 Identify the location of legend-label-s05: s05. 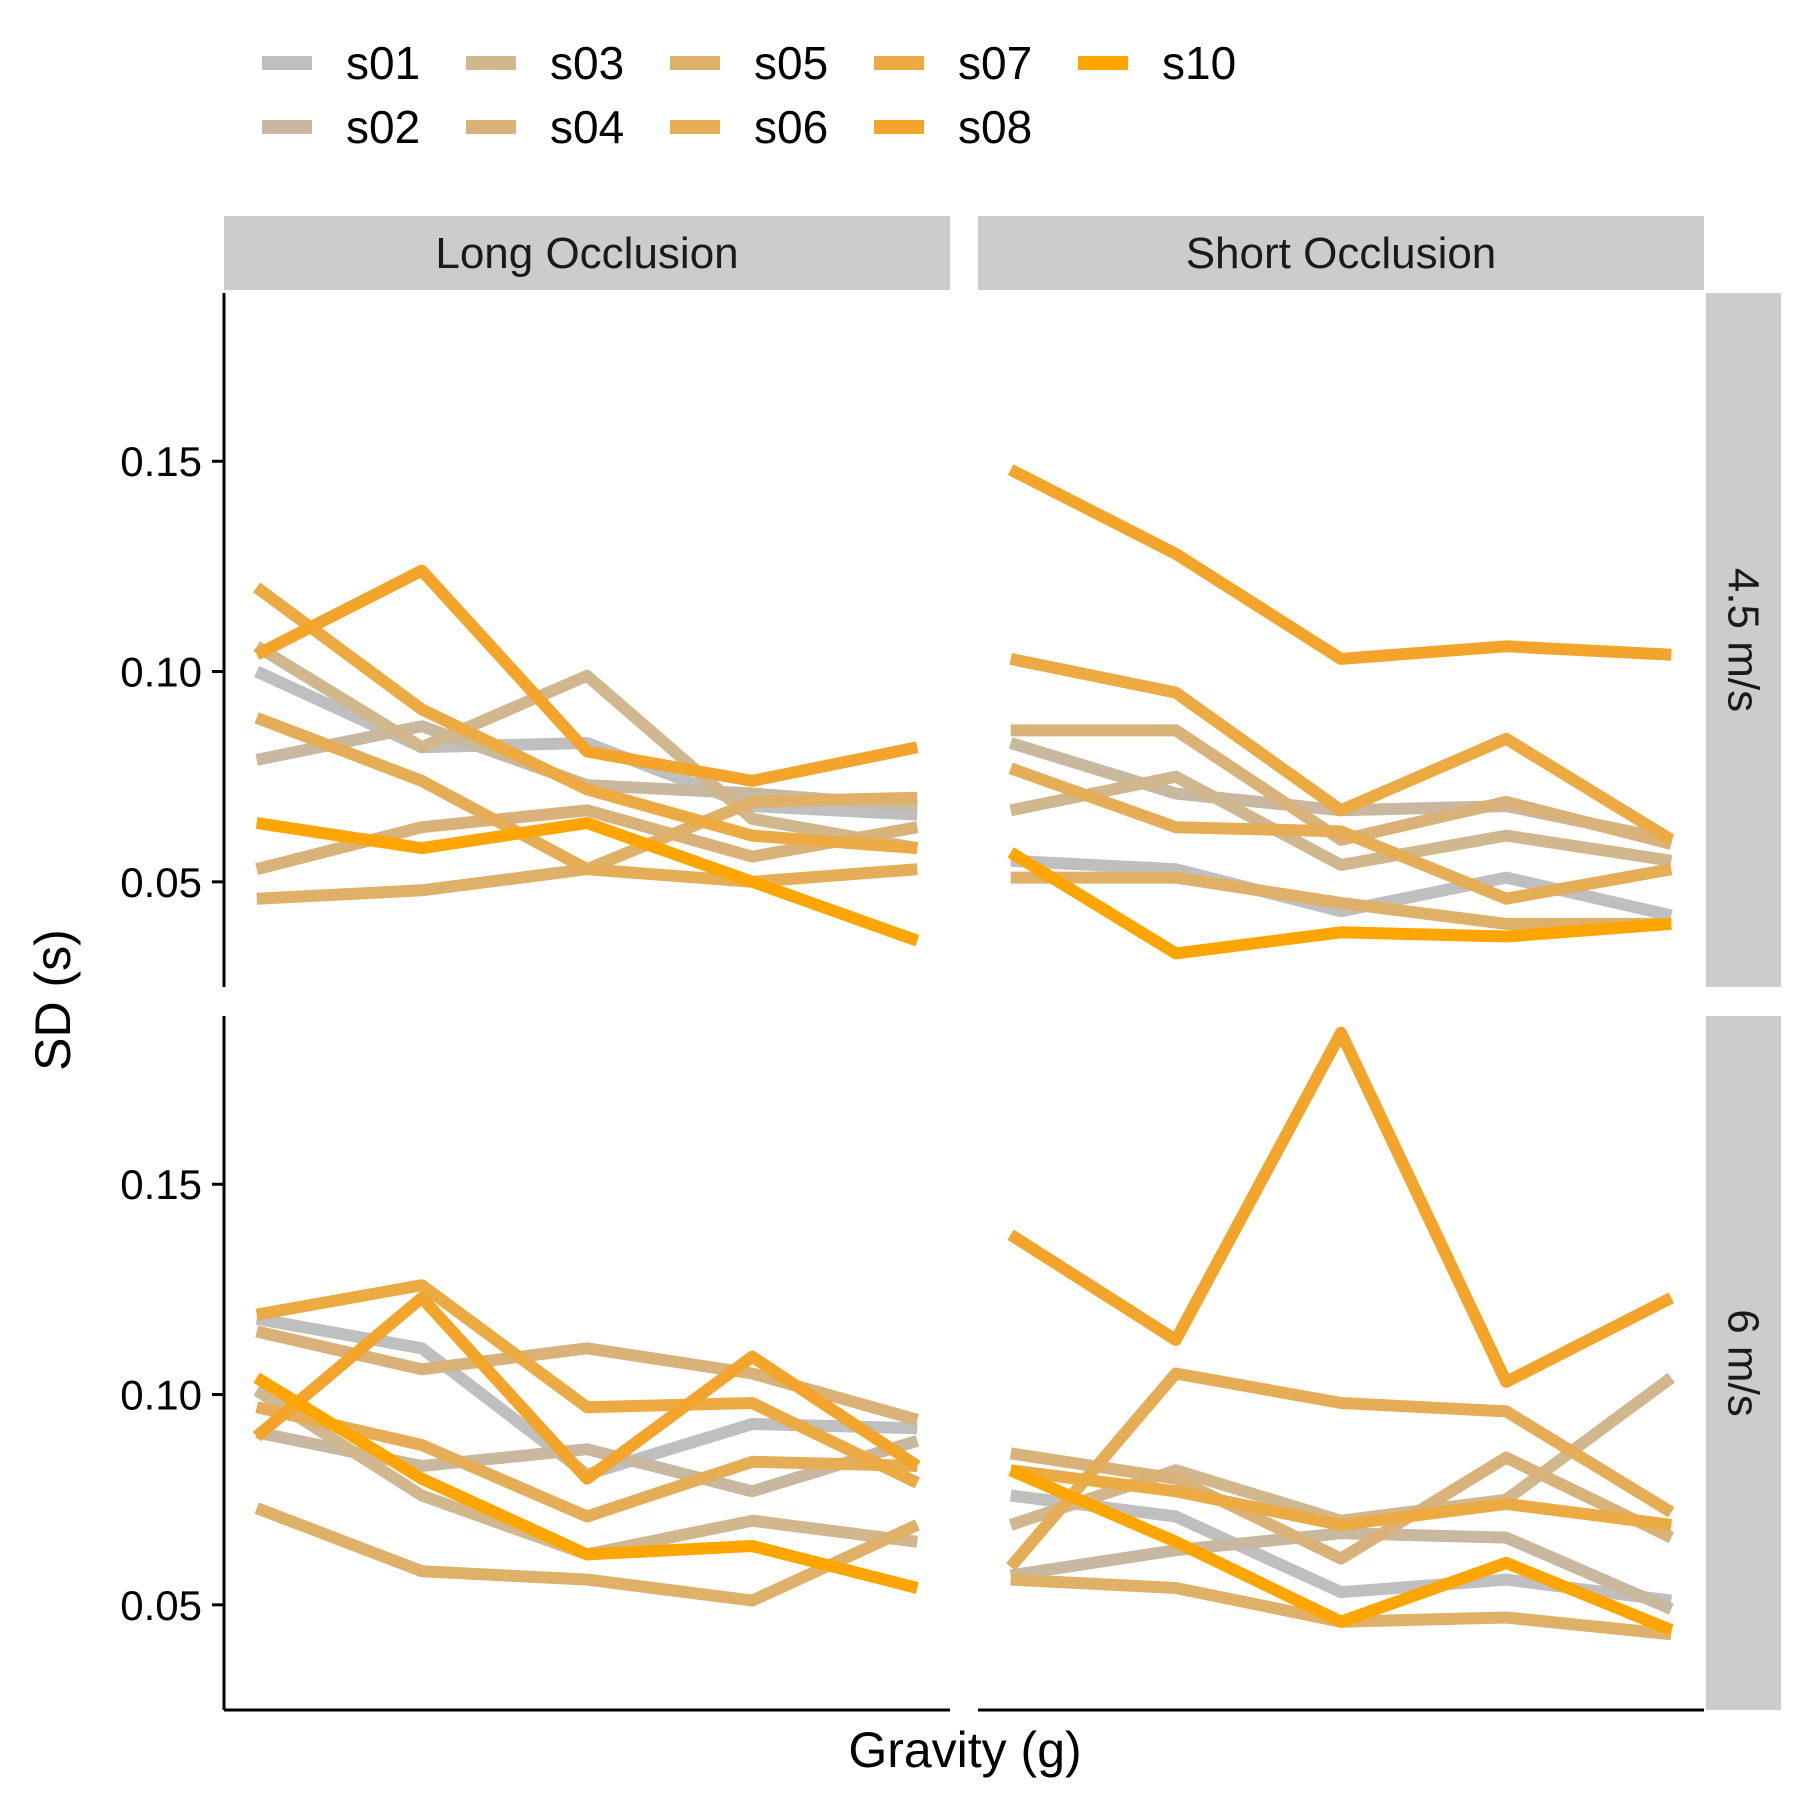
(791, 63).